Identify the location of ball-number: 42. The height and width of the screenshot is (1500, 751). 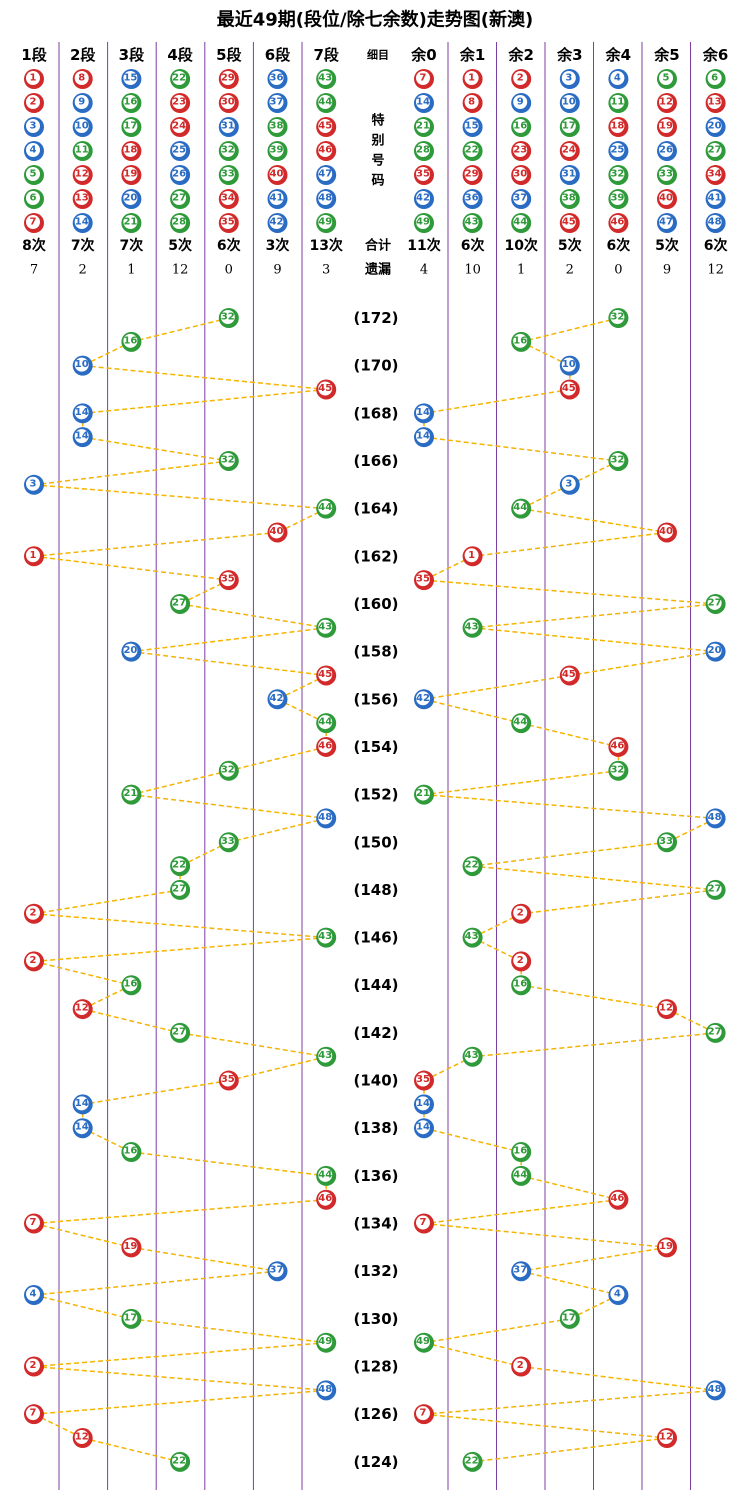
(423, 198).